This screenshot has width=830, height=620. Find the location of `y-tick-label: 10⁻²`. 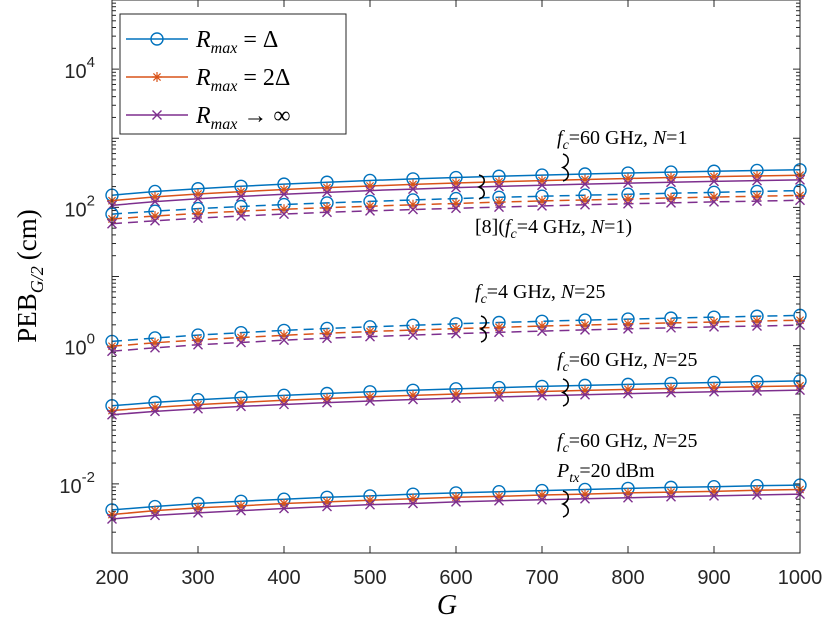

y-tick-label: 10⁻² is located at coordinates (77, 483).